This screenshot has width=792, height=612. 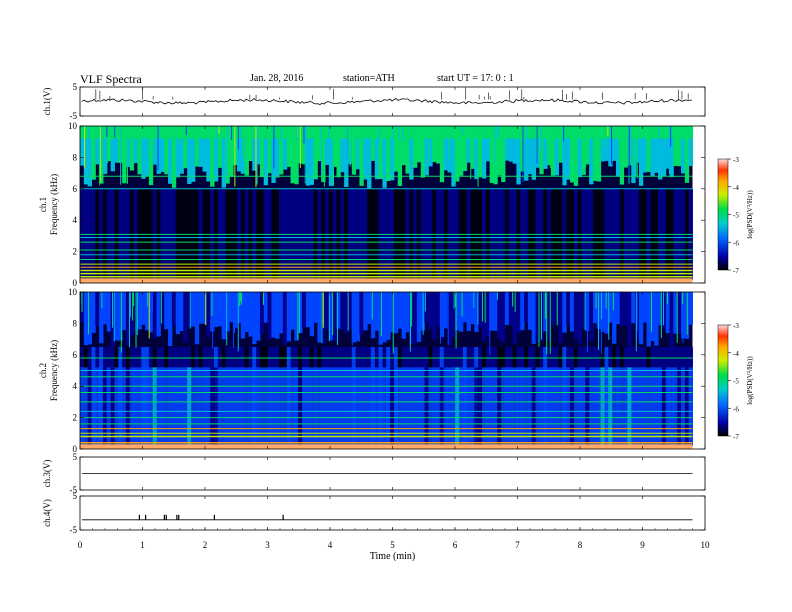 I want to click on x-tick-label: 9, so click(x=642, y=545).